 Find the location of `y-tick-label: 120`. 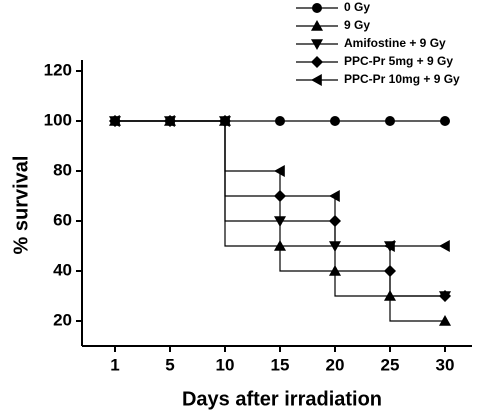

y-tick-label: 120 is located at coordinates (58, 69).